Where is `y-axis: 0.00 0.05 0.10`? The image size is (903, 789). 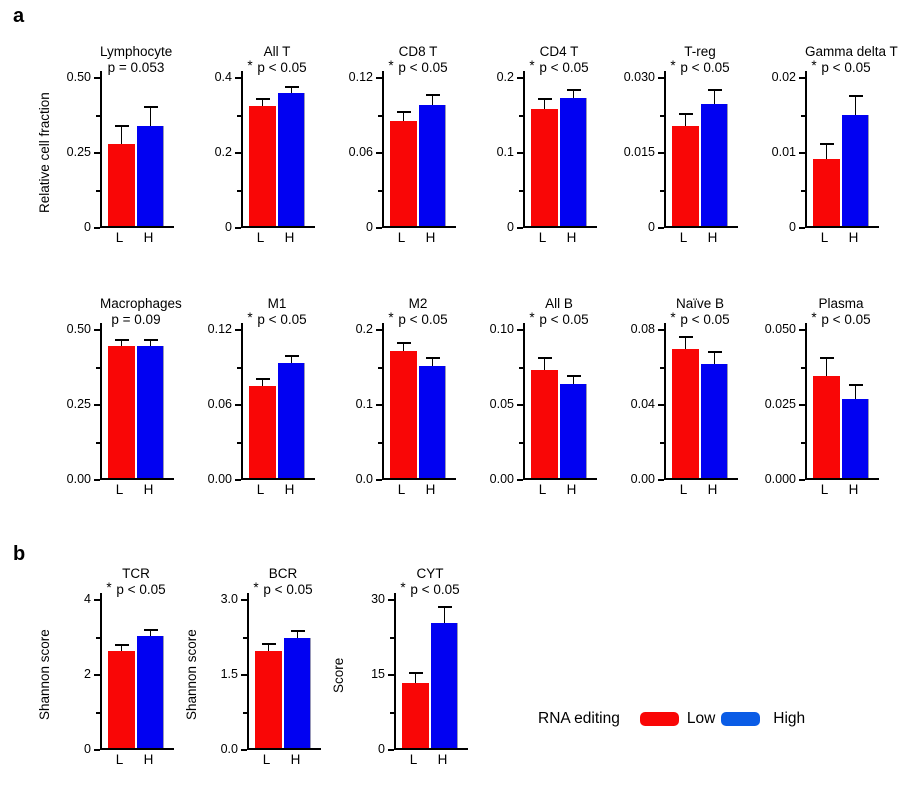
y-axis: 0.00 0.05 0.10 is located at coordinates (502, 404).